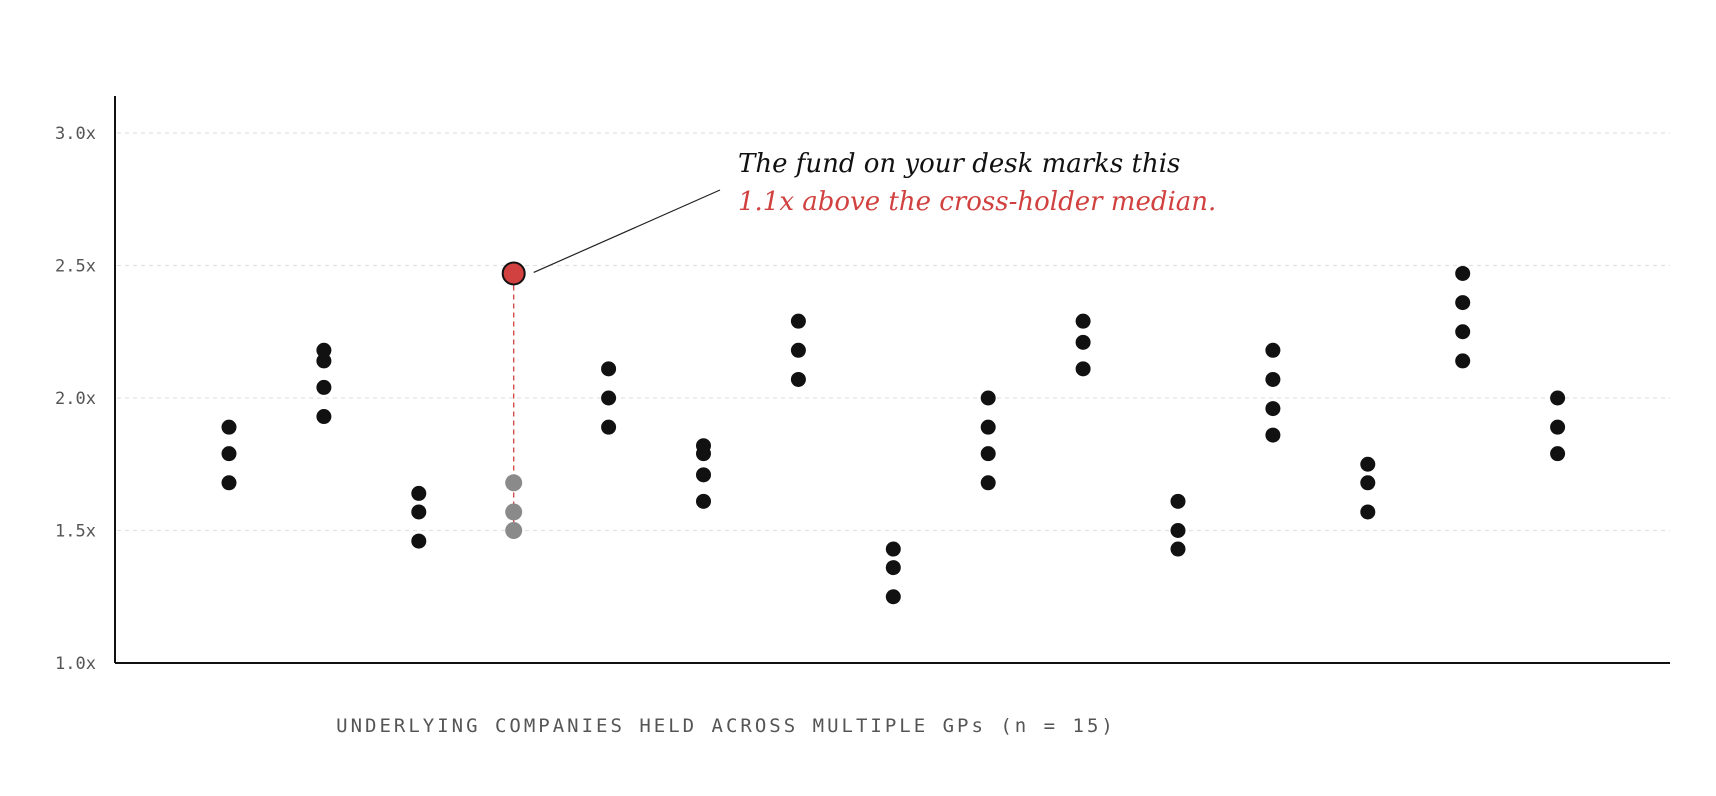 This screenshot has width=1716, height=796. I want to click on y-tick-label: 2.5x, so click(75, 267).